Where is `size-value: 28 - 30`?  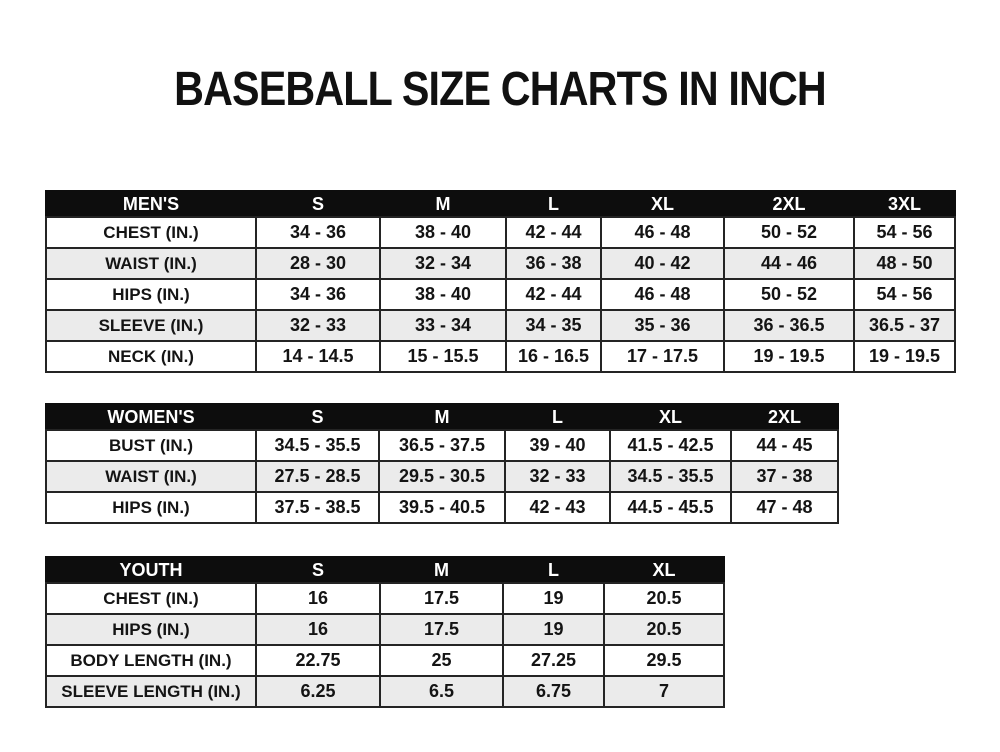
size-value: 28 - 30 is located at coordinates (318, 263).